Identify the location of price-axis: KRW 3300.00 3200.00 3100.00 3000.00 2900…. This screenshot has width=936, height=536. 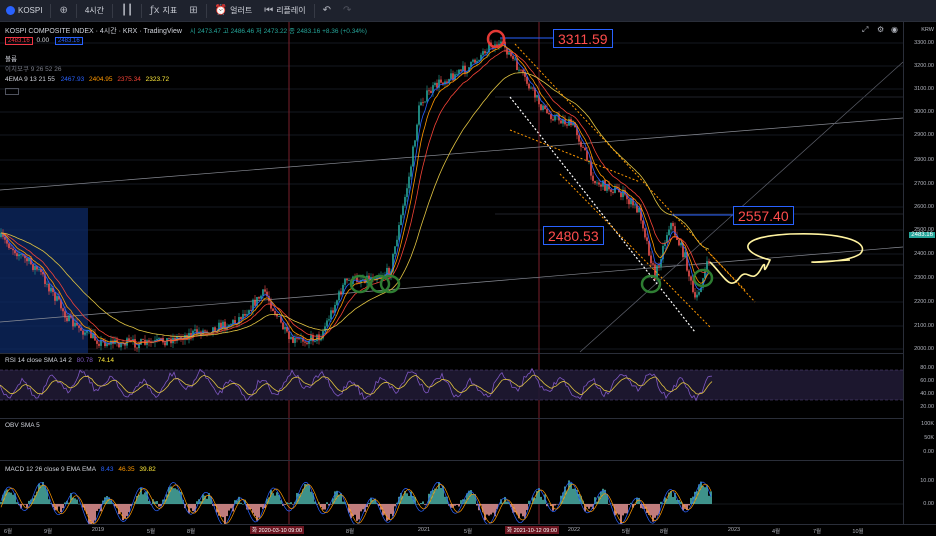
(919, 273).